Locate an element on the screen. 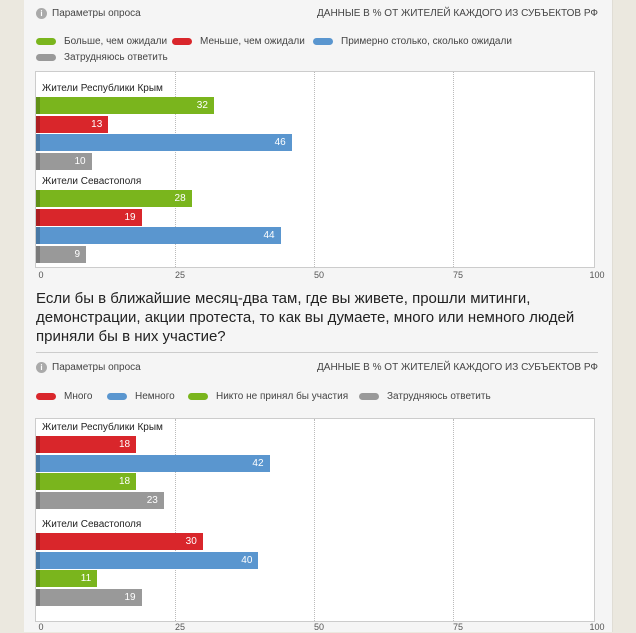 The width and height of the screenshot is (636, 633). legend-label: Больше, чем ожидали is located at coordinates (116, 41).